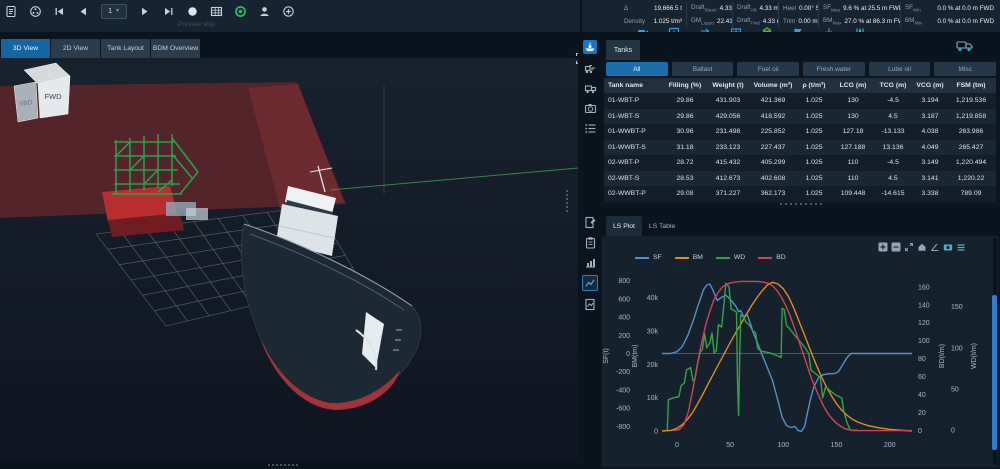 The image size is (1000, 469). What do you see at coordinates (832, 8) in the screenshot?
I see `status-label: SFMax` at bounding box center [832, 8].